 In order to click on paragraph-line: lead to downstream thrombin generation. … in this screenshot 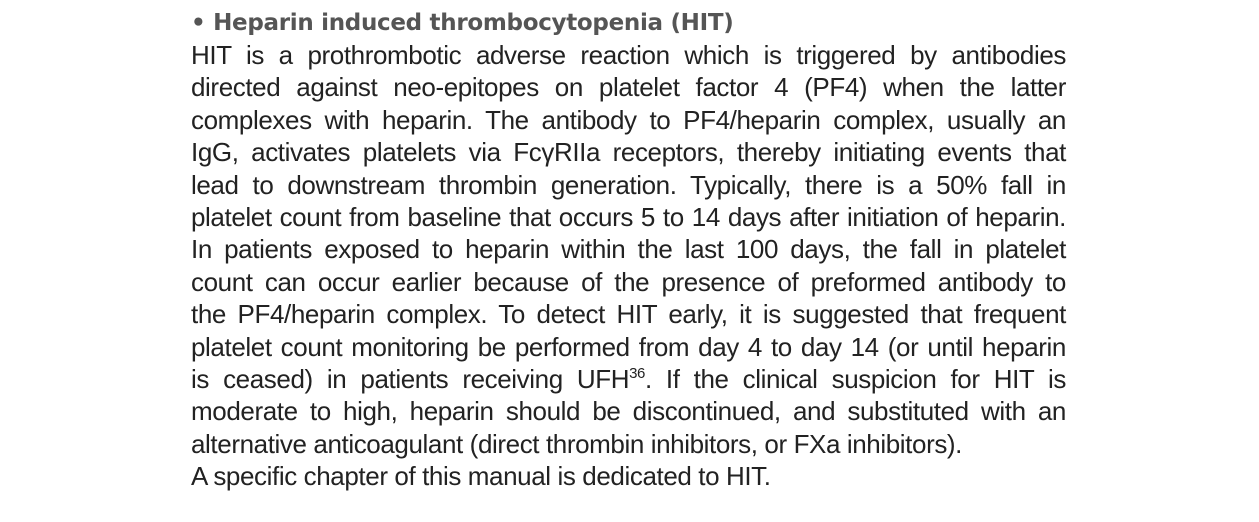, I will do `click(628, 184)`.